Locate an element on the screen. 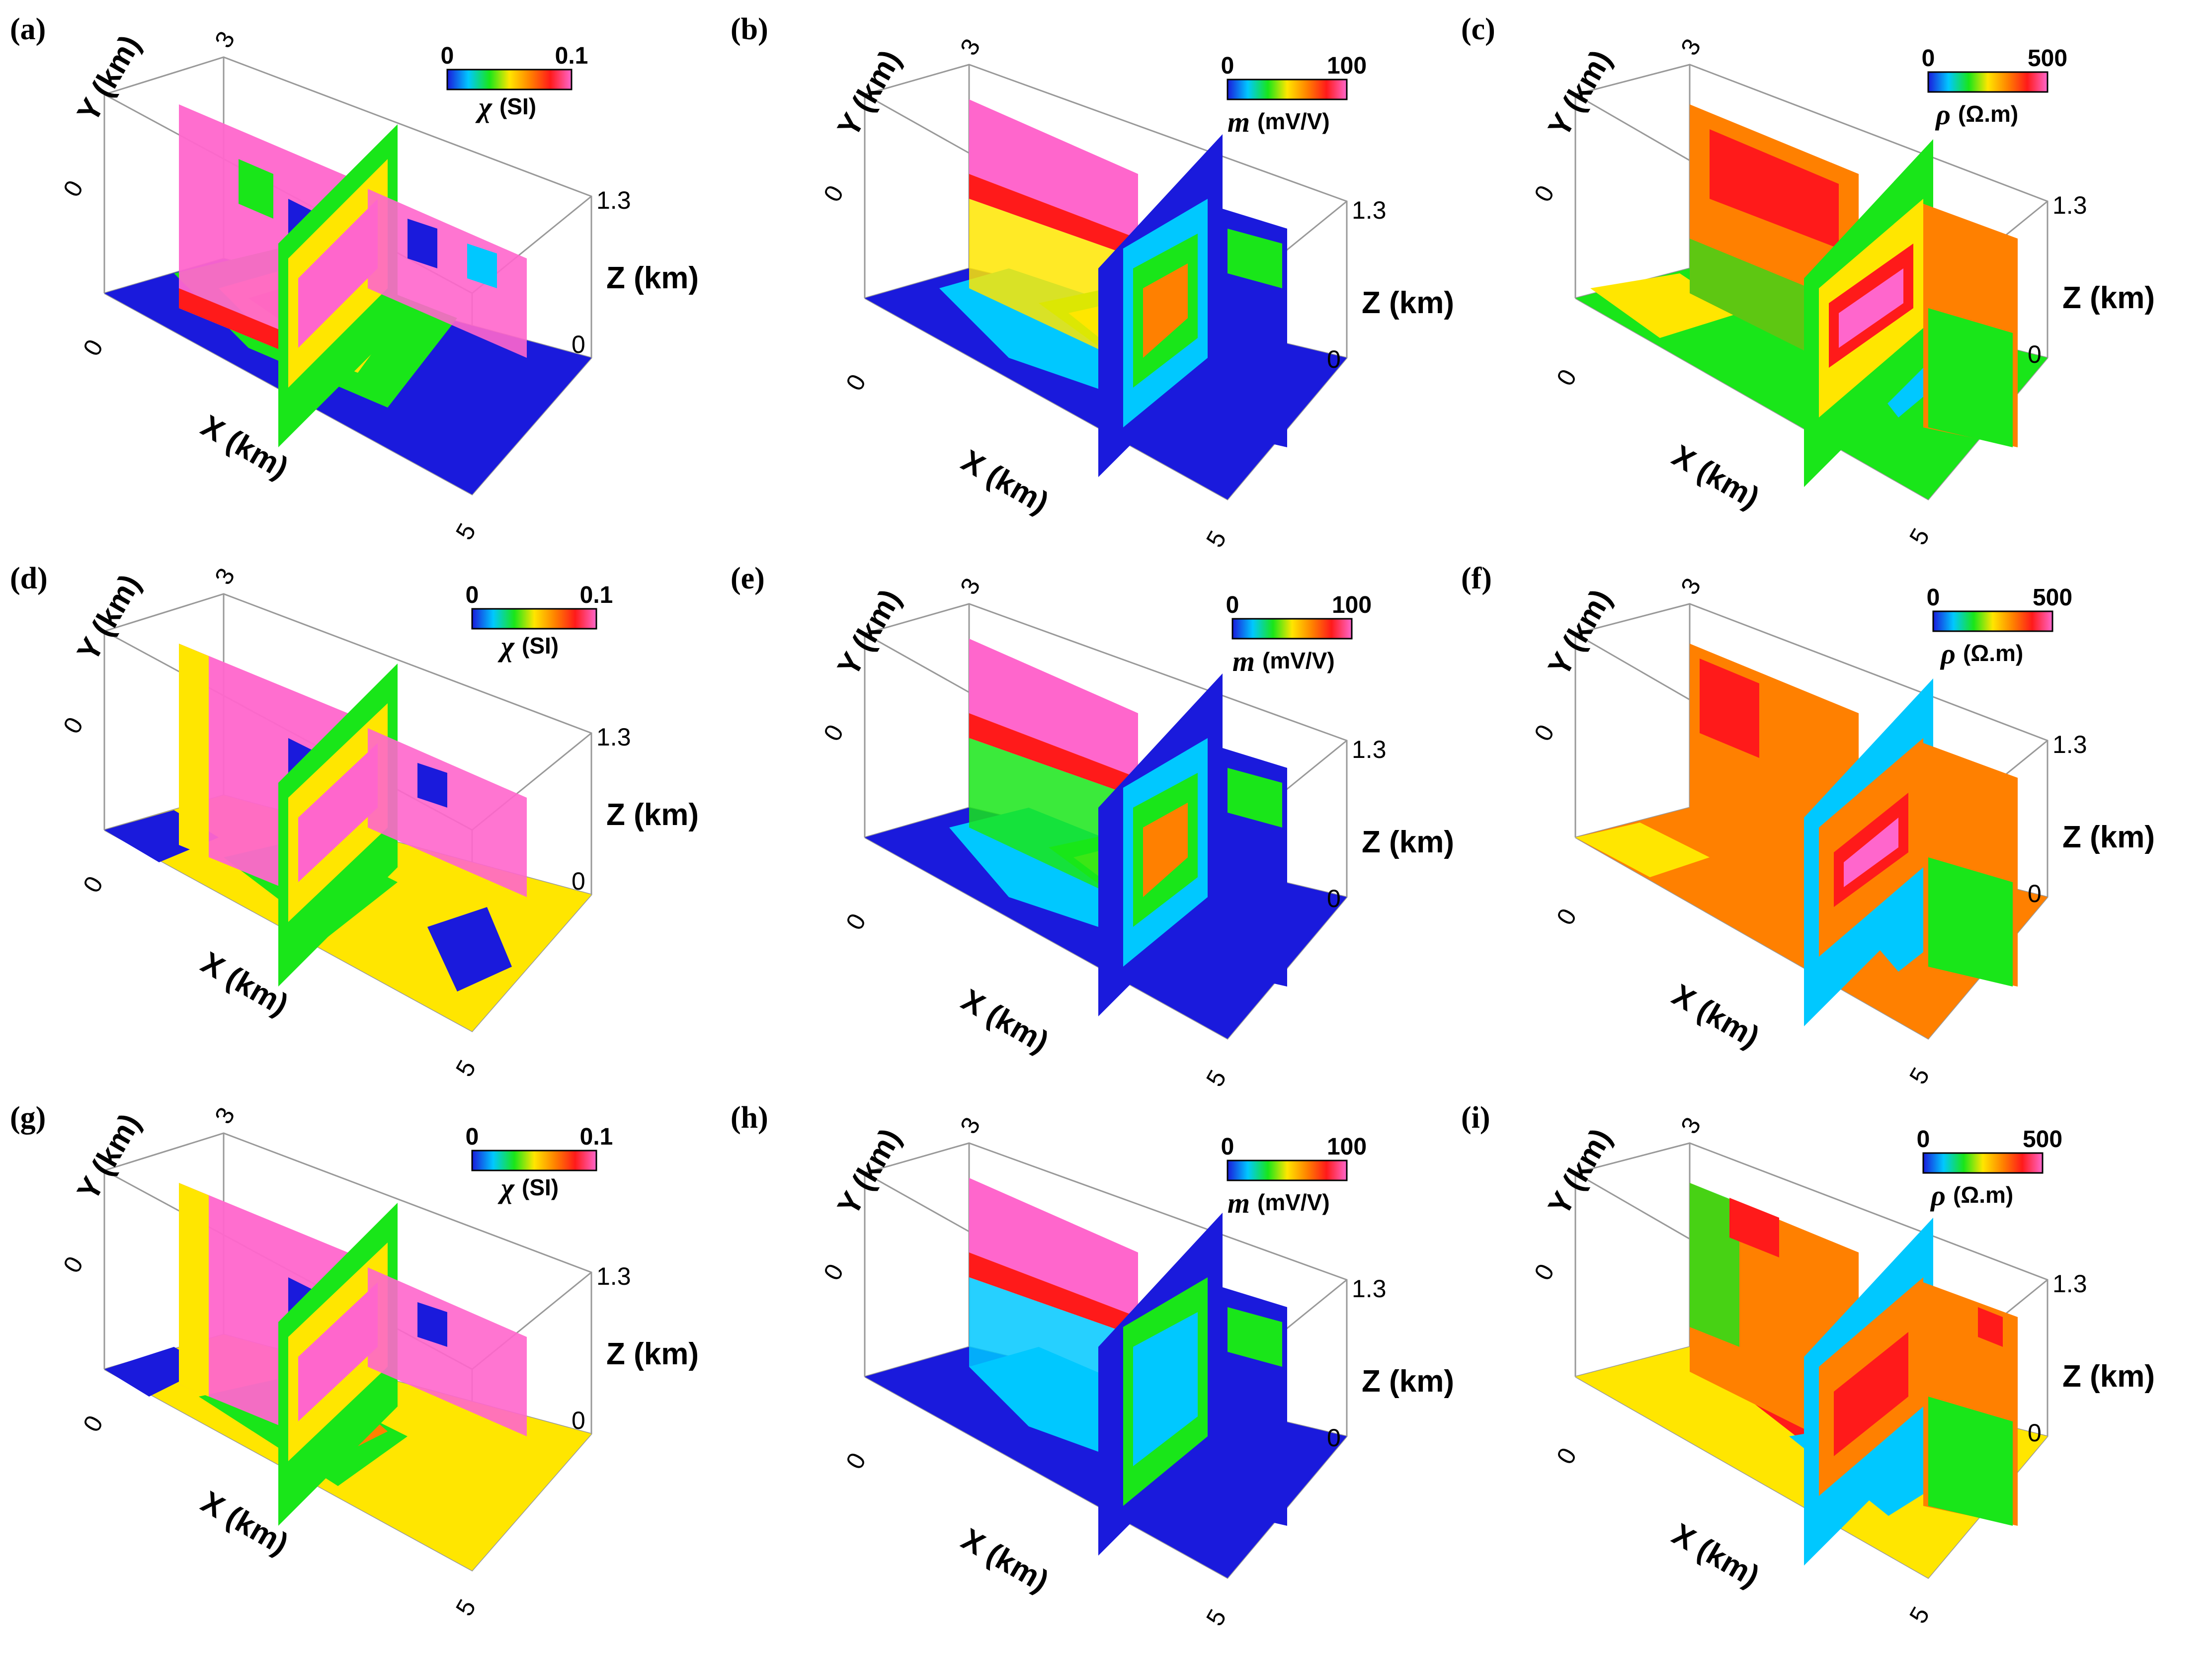 Image resolution: width=2212 pixels, height=1659 pixels. panel-a: (a) is located at coordinates (377, 286).